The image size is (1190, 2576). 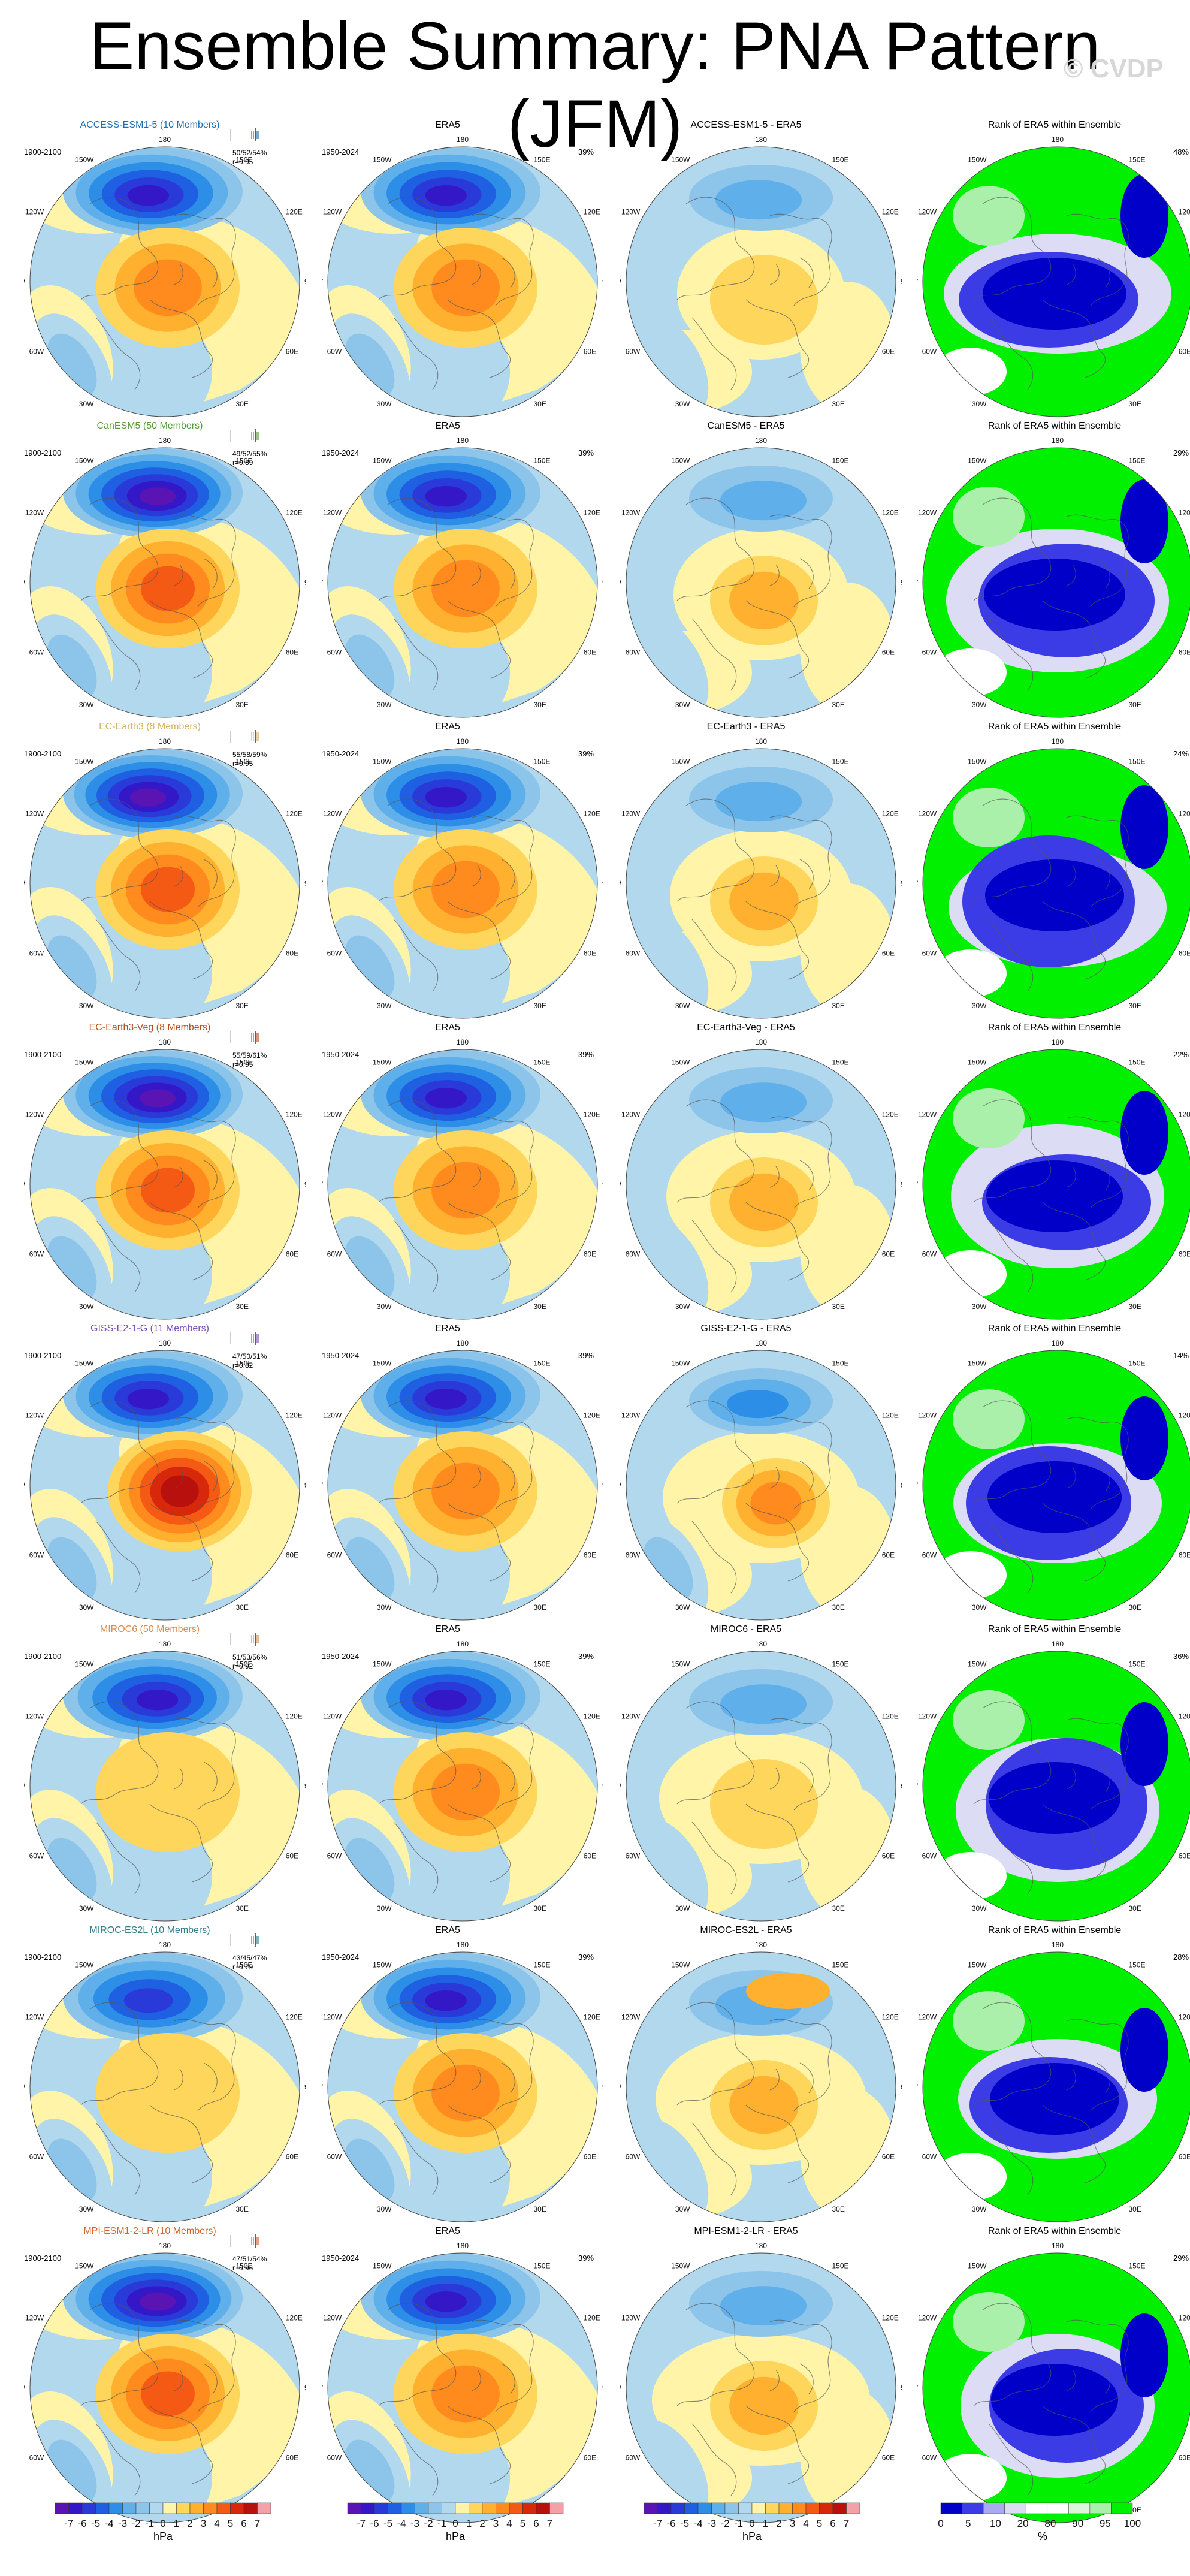 I want to click on variance-explained: 55/58/59%, so click(x=250, y=755).